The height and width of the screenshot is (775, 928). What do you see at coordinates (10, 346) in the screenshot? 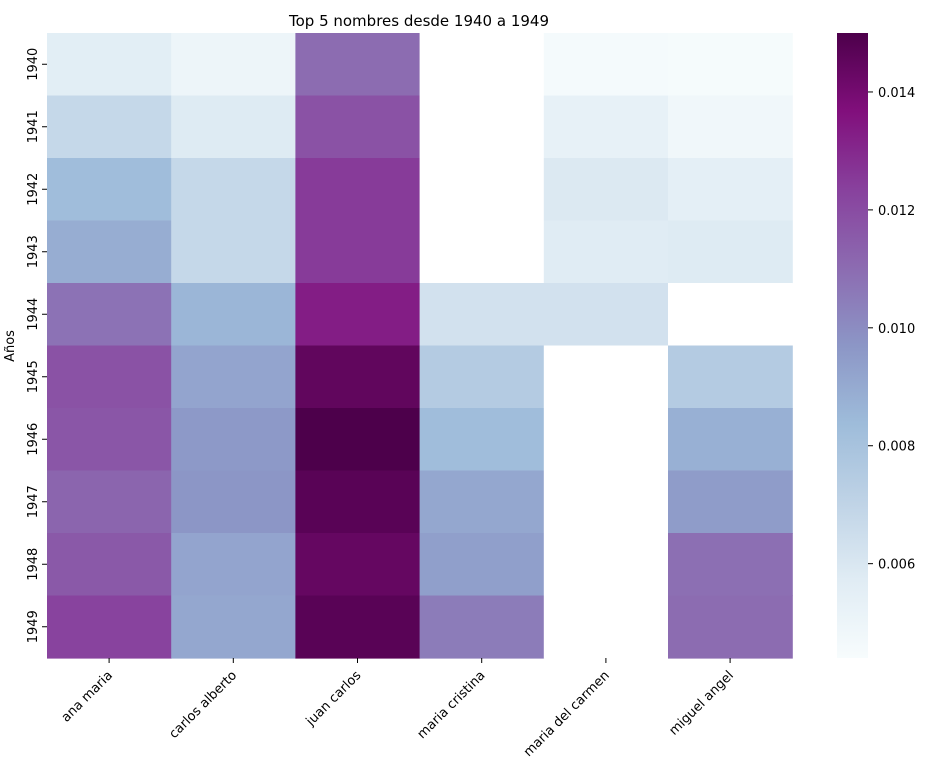
I see `y-axis-label: Años` at bounding box center [10, 346].